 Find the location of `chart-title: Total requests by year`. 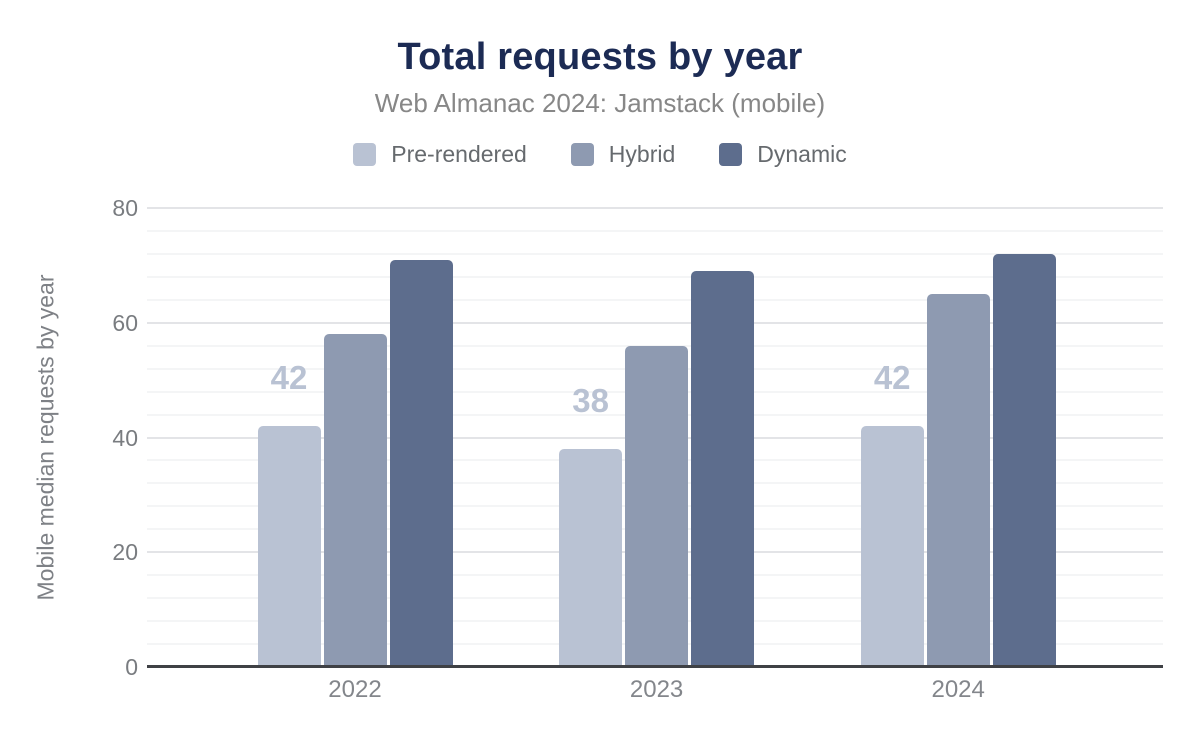

chart-title: Total requests by year is located at coordinates (600, 57).